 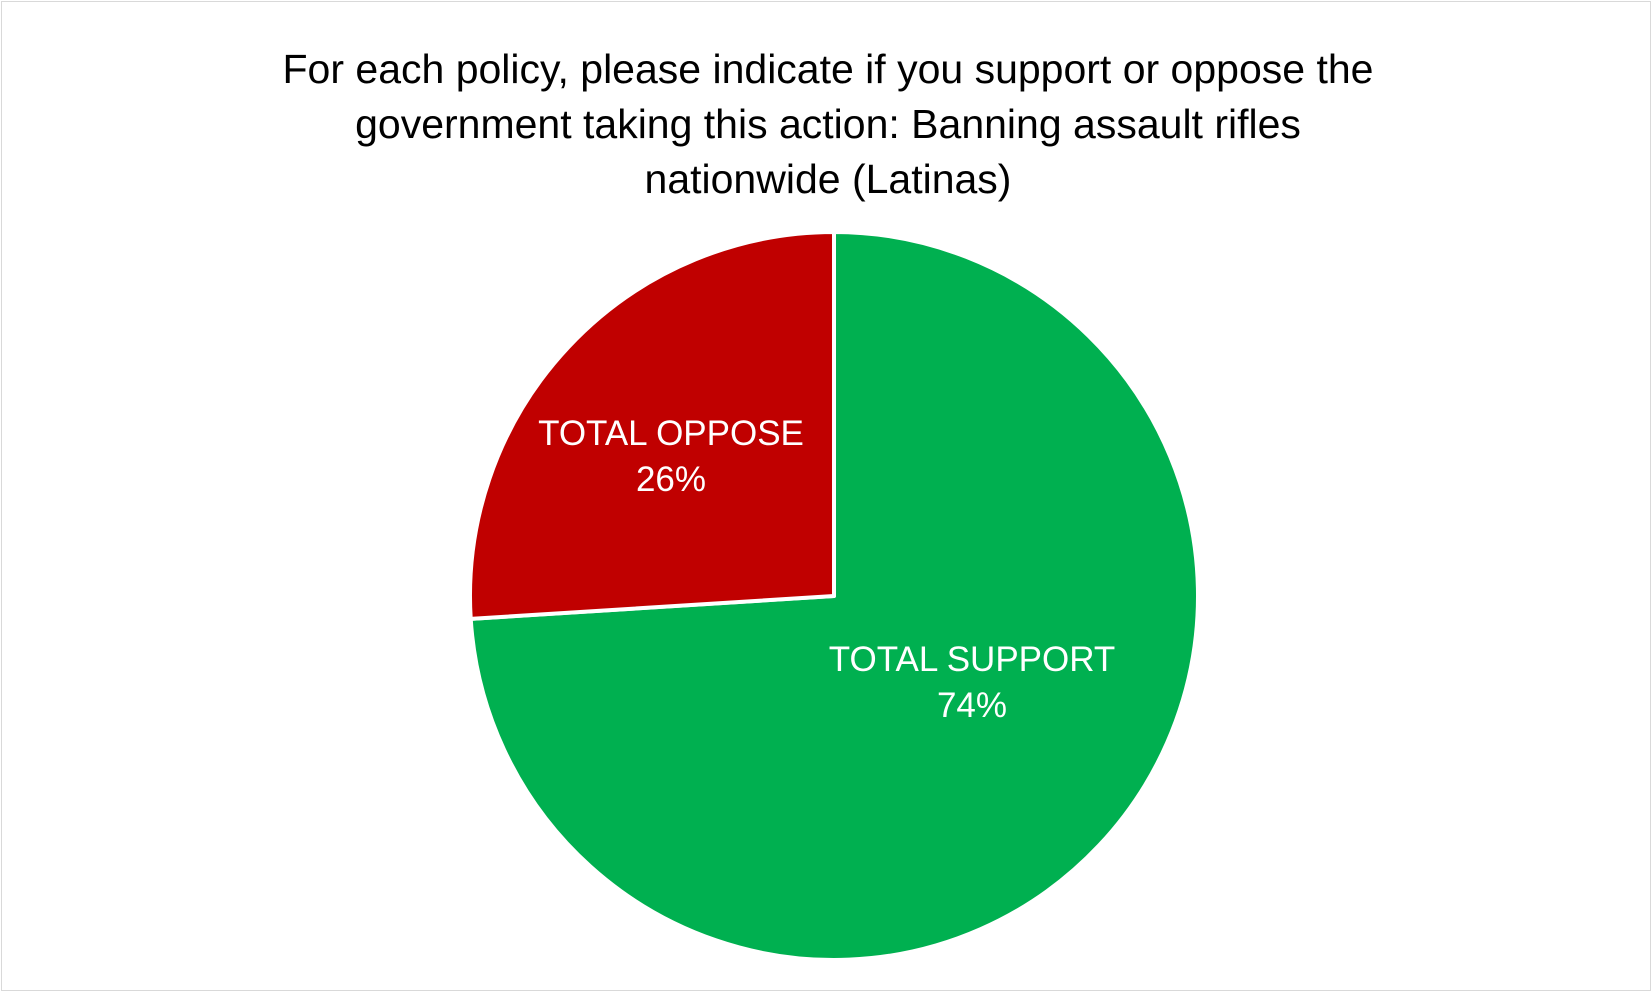 I want to click on slice-value-label-total-oppose: 26%, so click(x=671, y=479).